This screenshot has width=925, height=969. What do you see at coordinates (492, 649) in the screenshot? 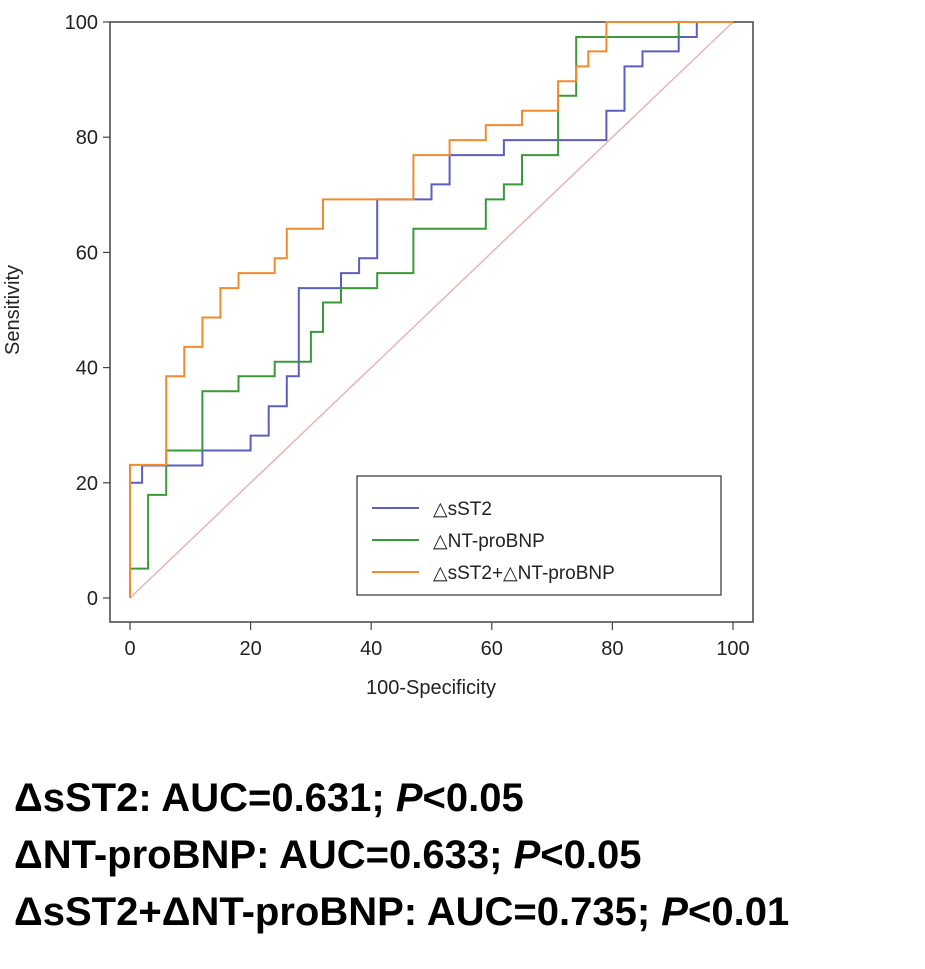
I see `x-tick-label: 60` at bounding box center [492, 649].